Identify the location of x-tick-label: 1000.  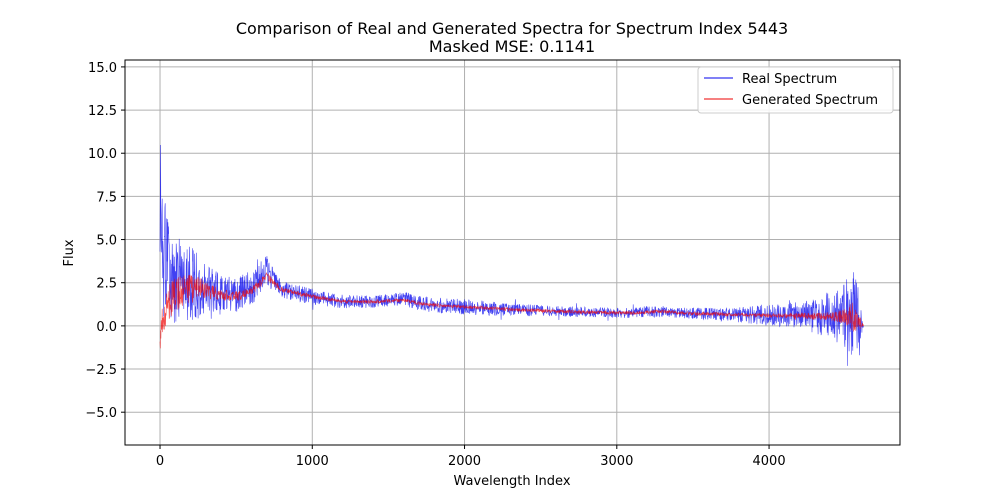
(312, 461).